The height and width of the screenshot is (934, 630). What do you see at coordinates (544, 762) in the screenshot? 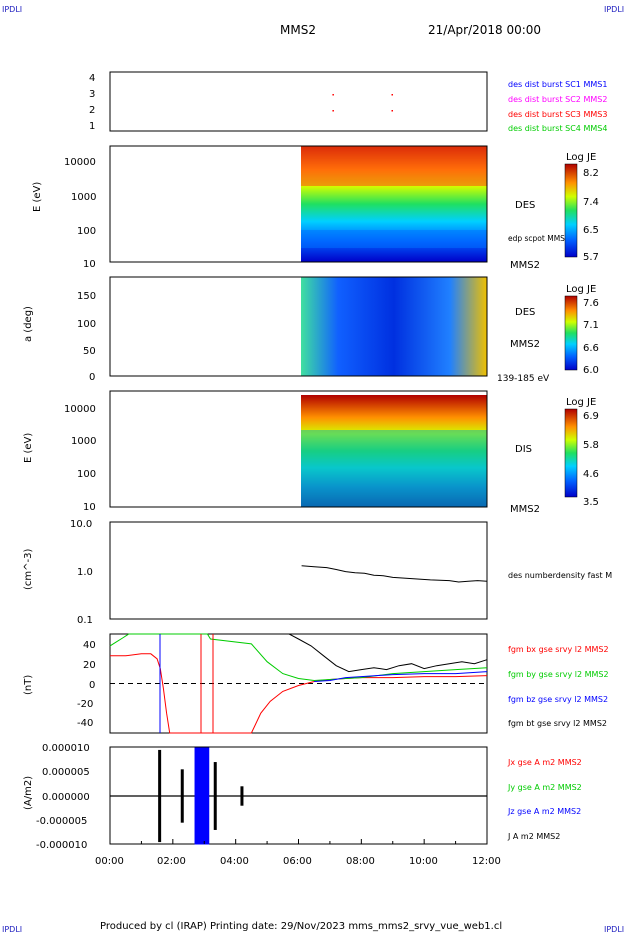
I see `current-legend-jx: Jx gse A m2 MMS2` at bounding box center [544, 762].